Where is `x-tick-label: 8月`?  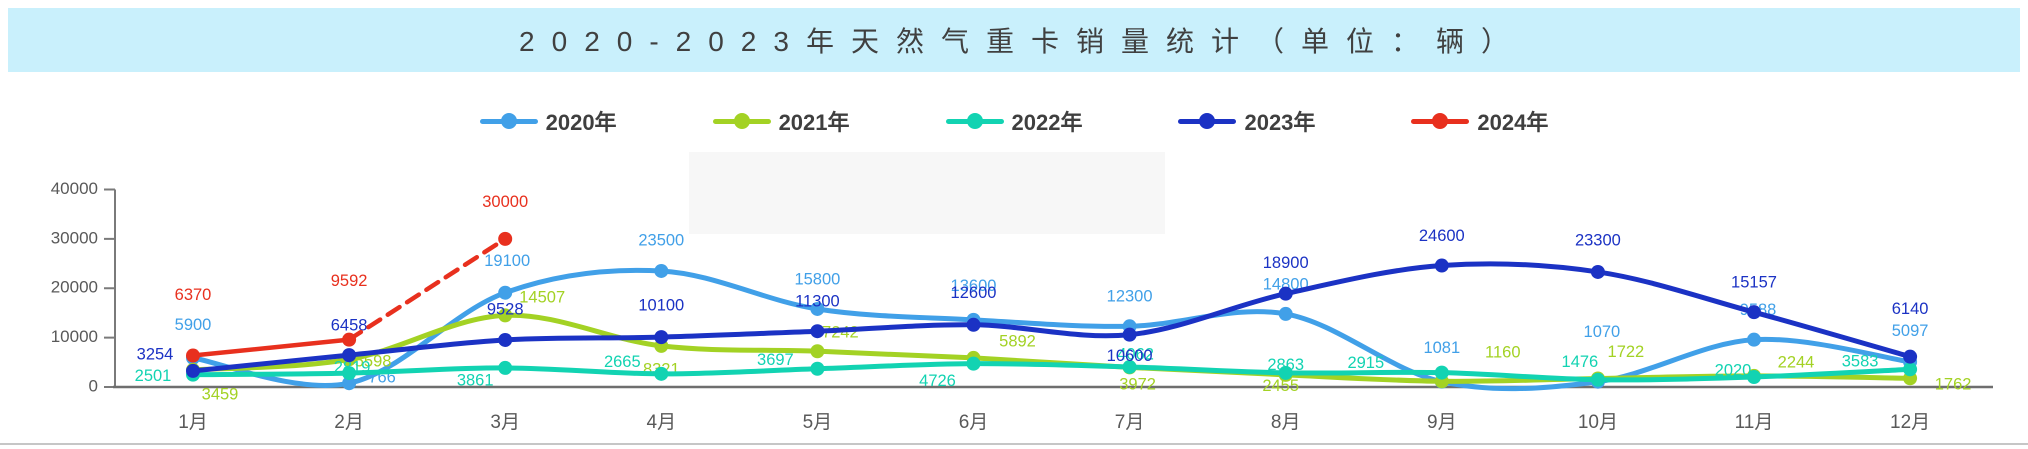
x-tick-label: 8月 is located at coordinates (1286, 422).